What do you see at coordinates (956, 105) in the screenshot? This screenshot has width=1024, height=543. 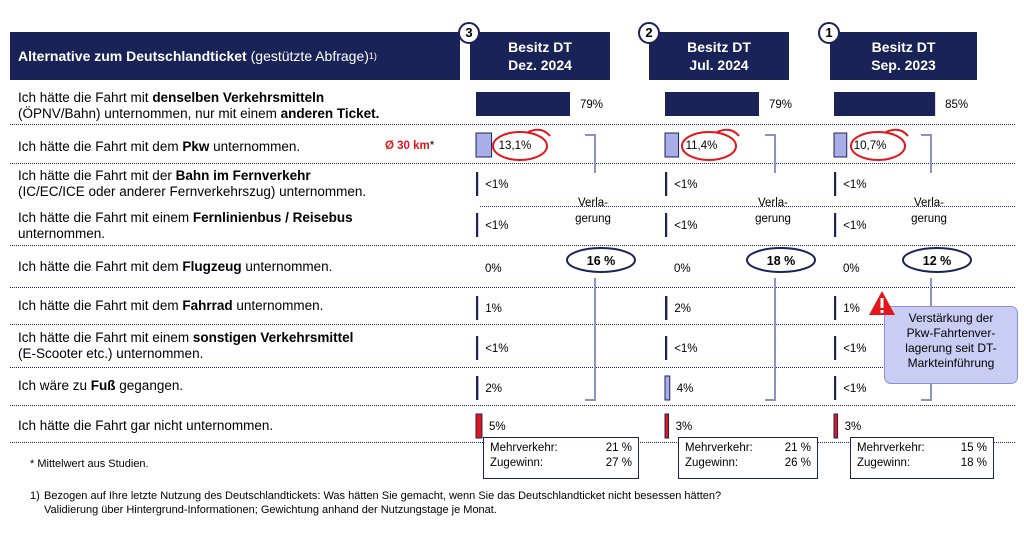 I see `data-label: 85%` at bounding box center [956, 105].